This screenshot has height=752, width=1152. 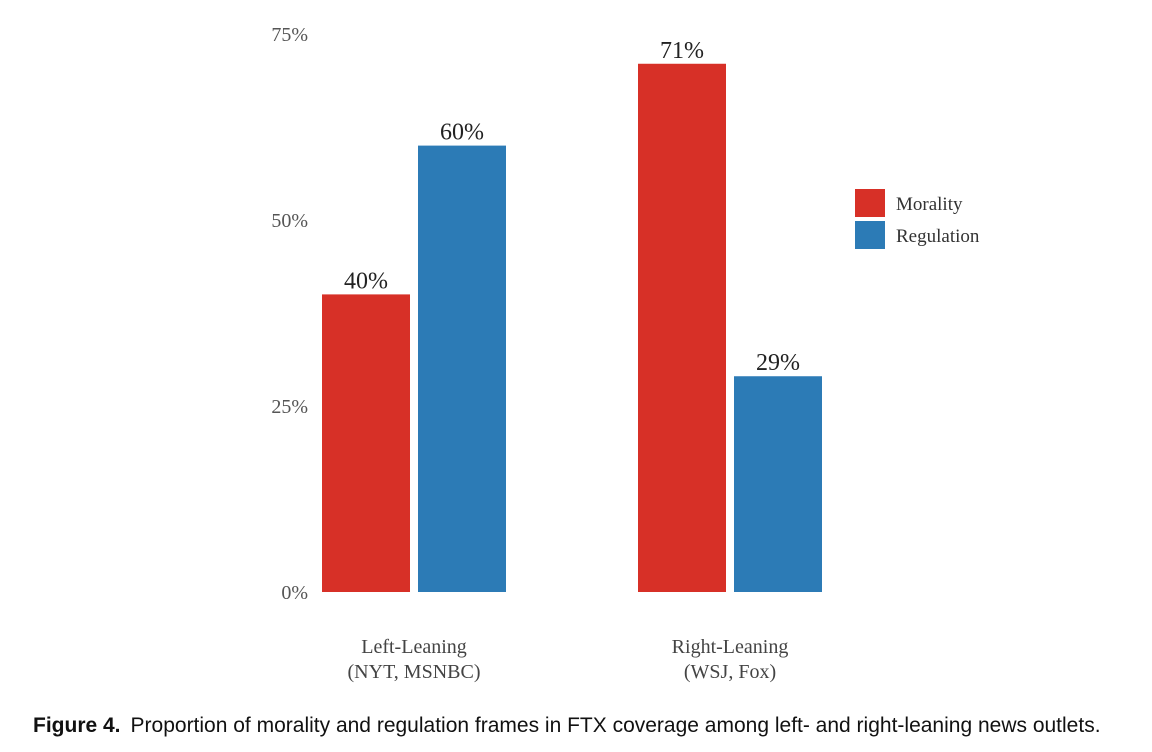 I want to click on data-label: 29%, so click(x=778, y=363).